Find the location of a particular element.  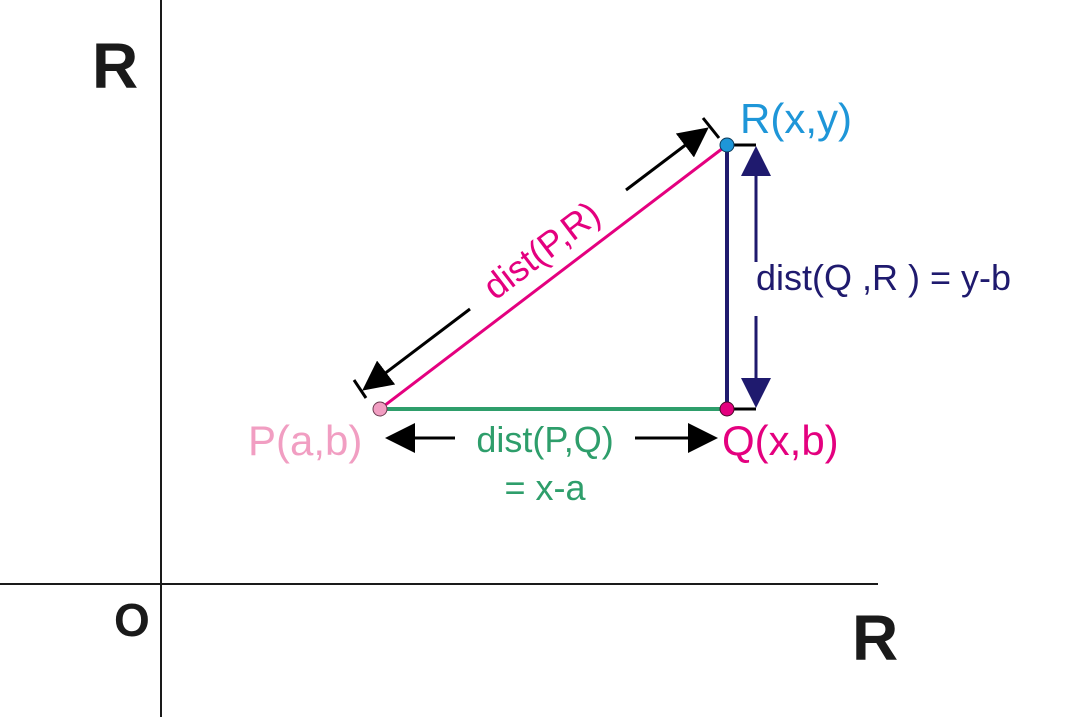

point-p-label: P(a,b) is located at coordinates (305, 440).